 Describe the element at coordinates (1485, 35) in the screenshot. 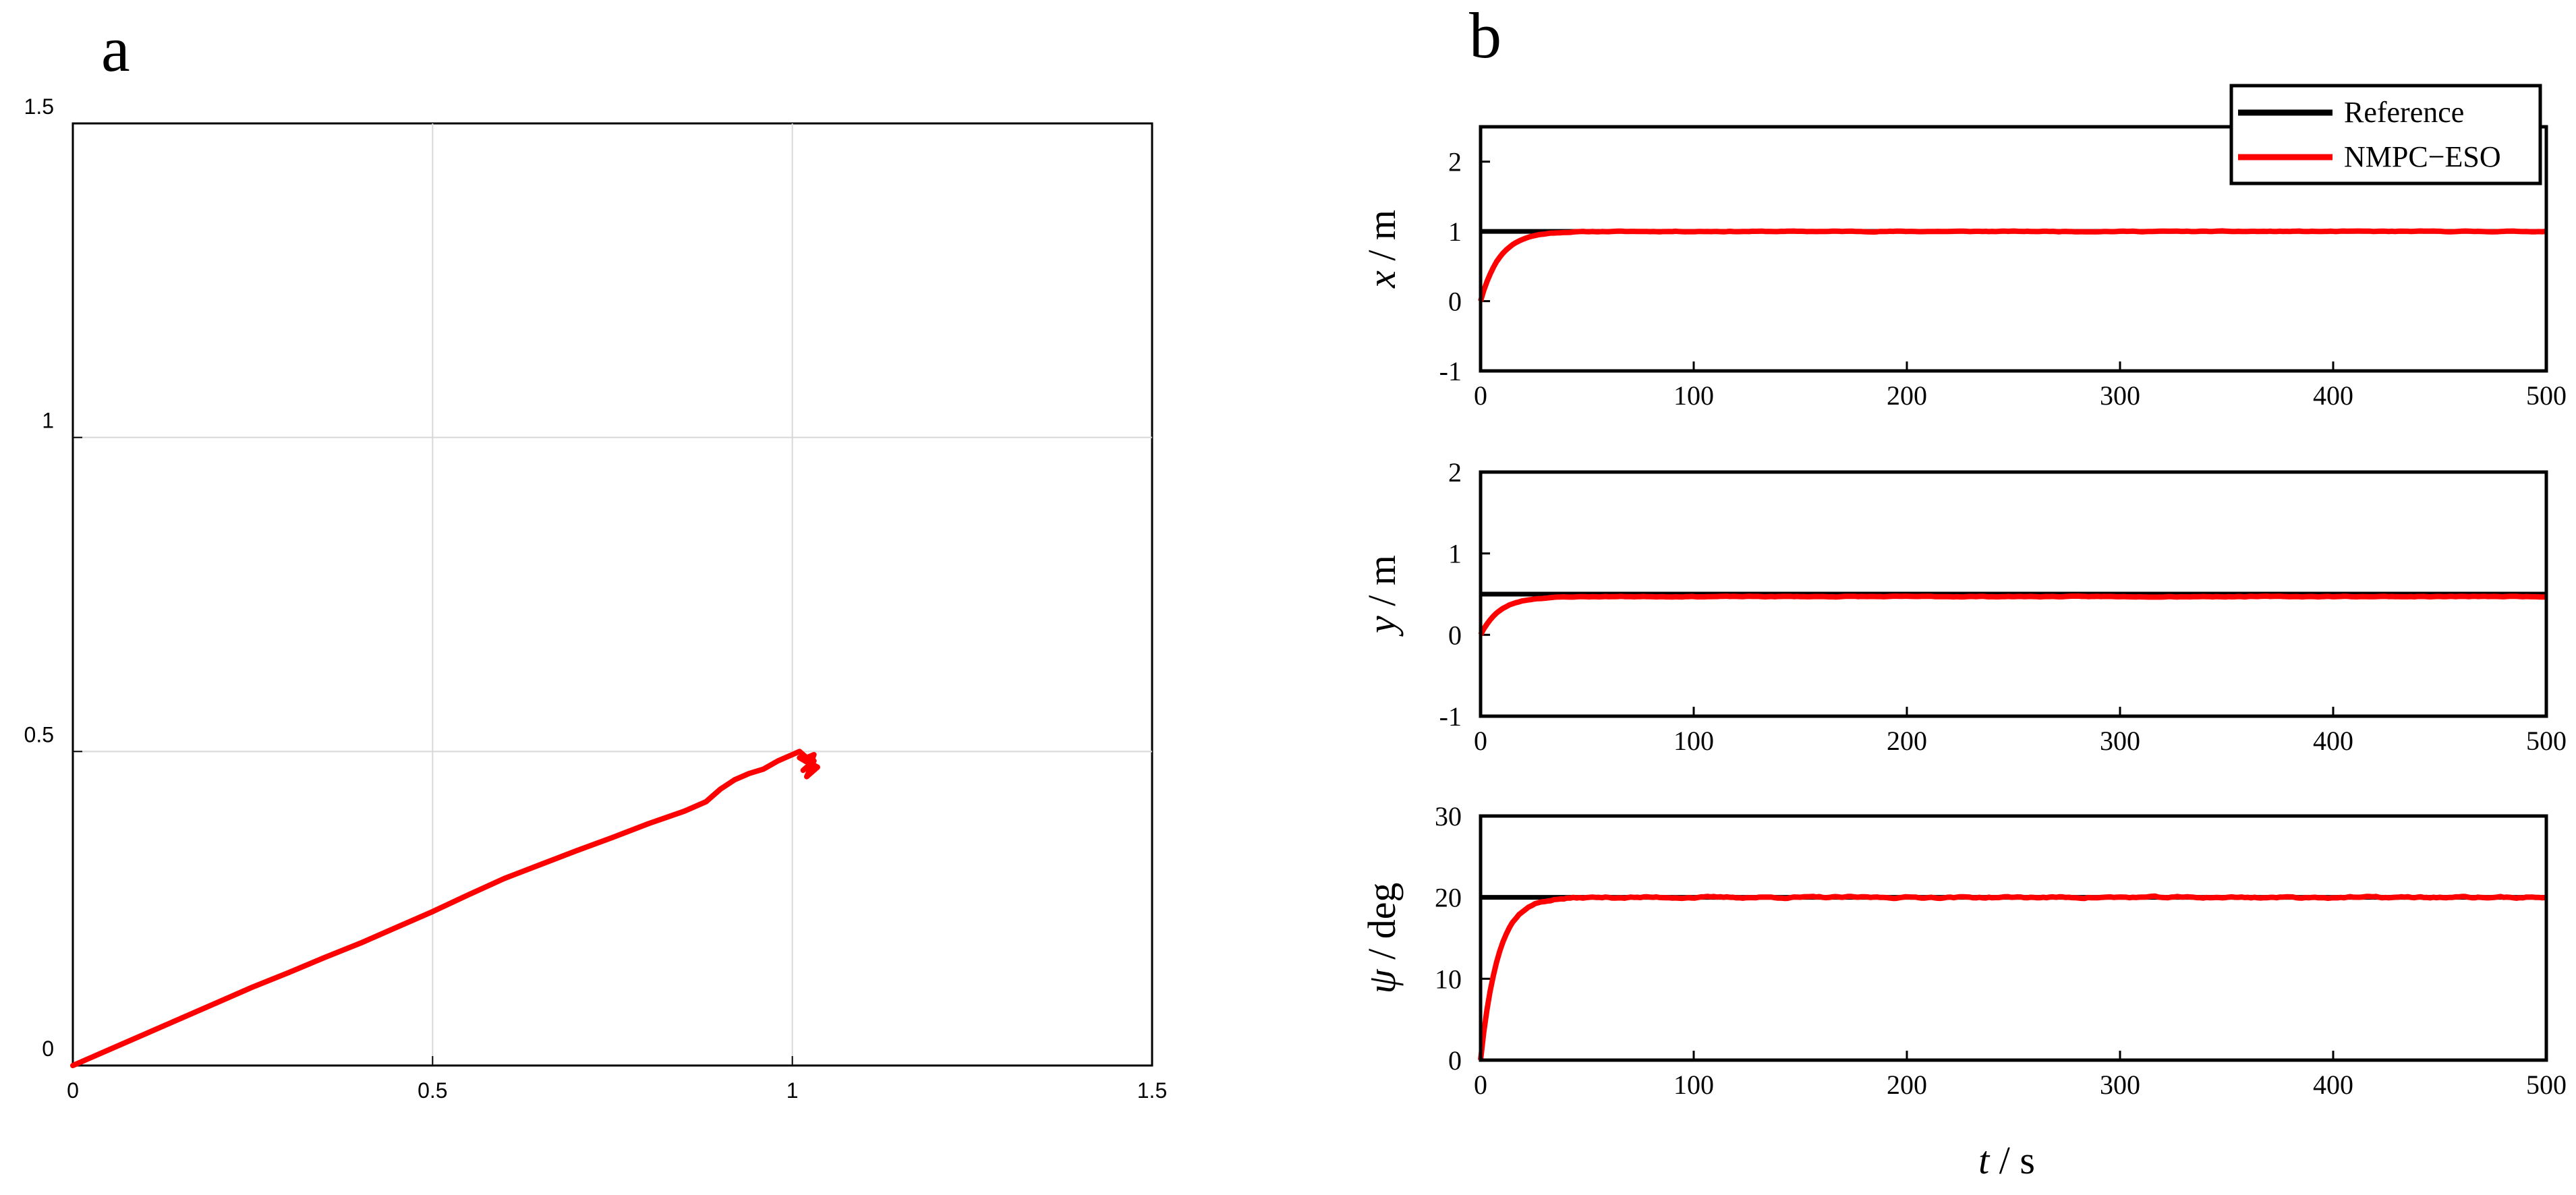

I see `panel-label-b: b` at that location.